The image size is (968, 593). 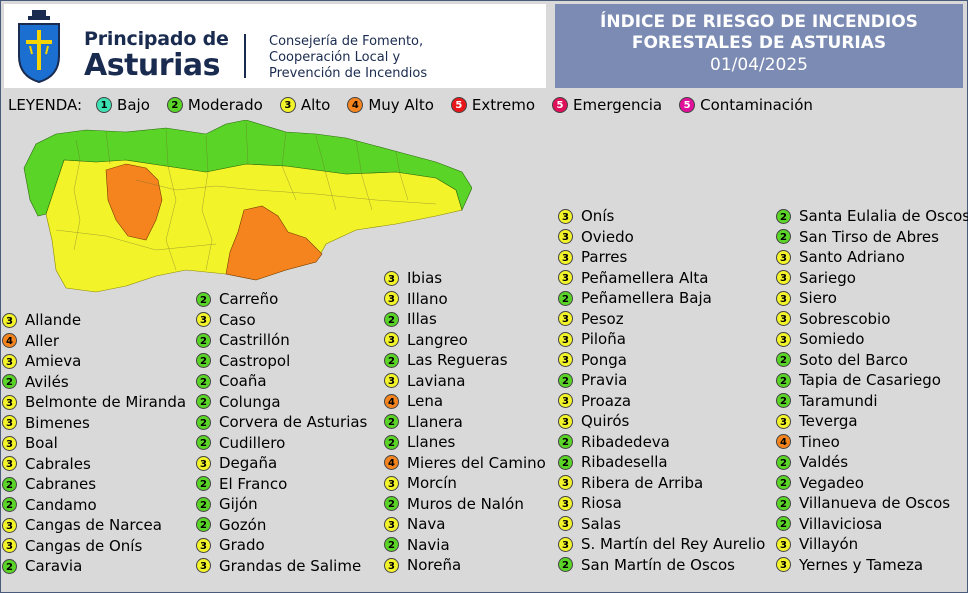 I want to click on municipality-name: Lena, so click(x=425, y=401).